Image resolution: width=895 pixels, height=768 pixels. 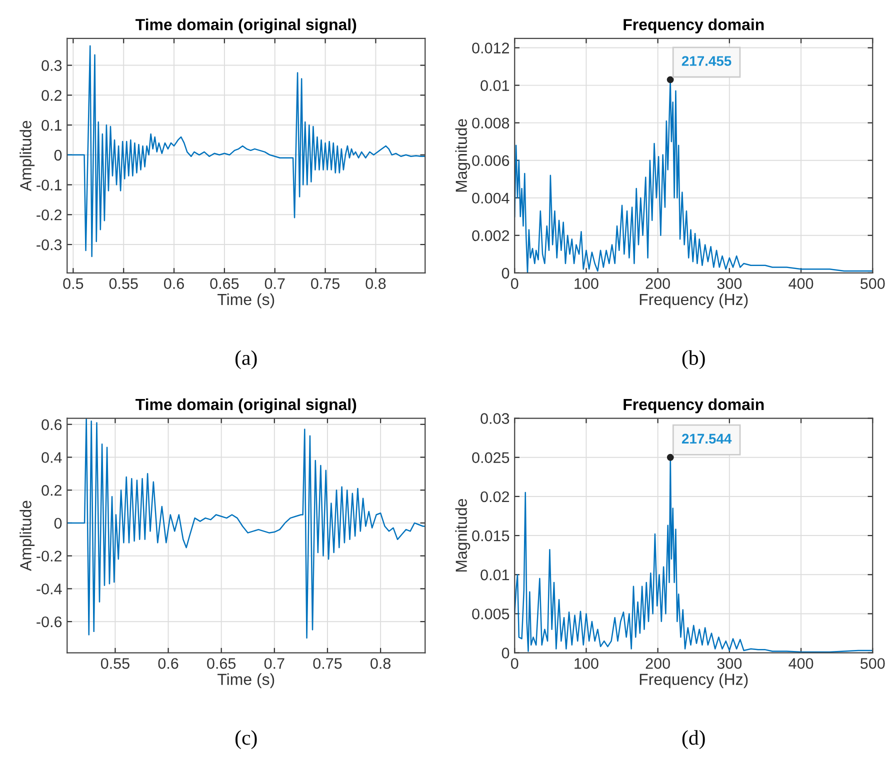 What do you see at coordinates (52, 65) in the screenshot?
I see `y-tick-label: 0.3` at bounding box center [52, 65].